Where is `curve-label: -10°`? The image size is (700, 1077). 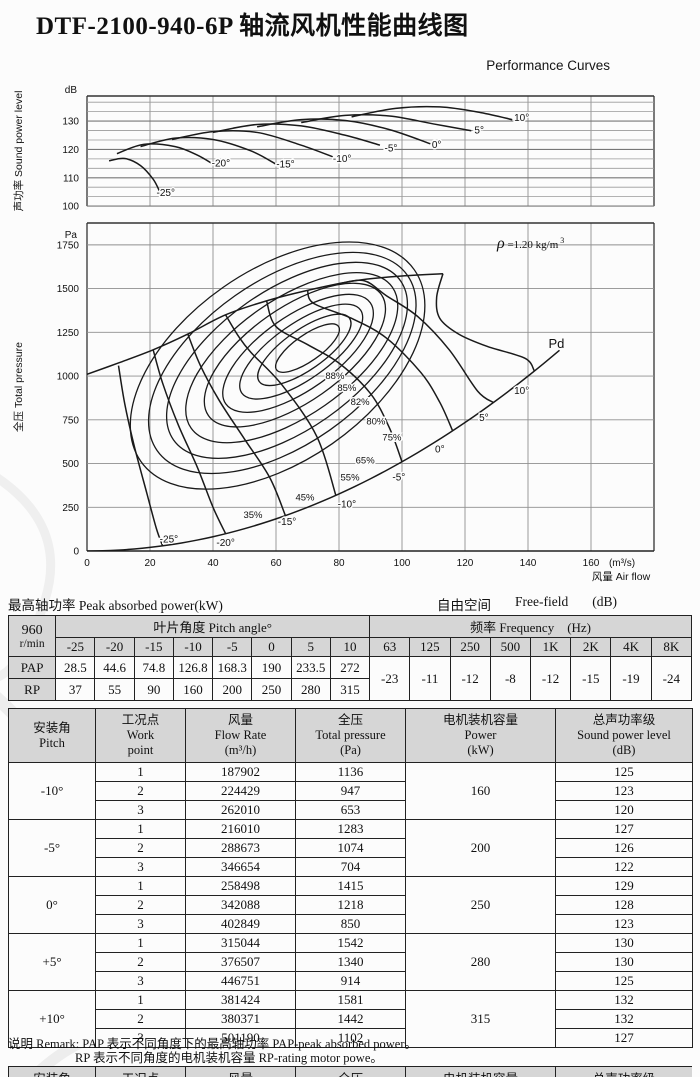 curve-label: -10° is located at coordinates (342, 159).